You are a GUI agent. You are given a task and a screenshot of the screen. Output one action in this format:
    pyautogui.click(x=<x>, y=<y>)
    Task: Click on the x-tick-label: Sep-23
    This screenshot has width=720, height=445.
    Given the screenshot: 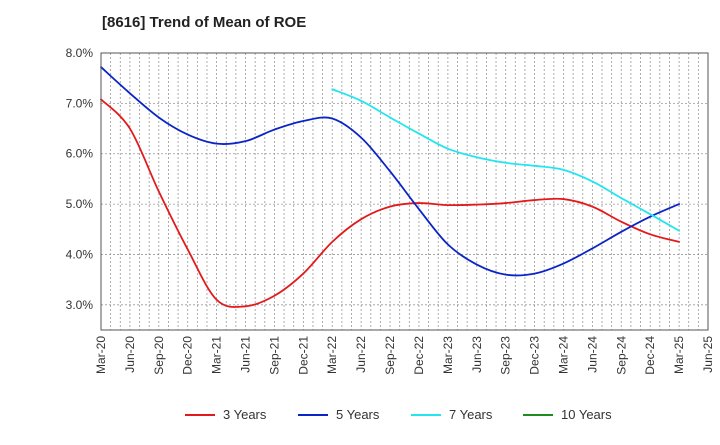 What is the action you would take?
    pyautogui.click(x=506, y=355)
    